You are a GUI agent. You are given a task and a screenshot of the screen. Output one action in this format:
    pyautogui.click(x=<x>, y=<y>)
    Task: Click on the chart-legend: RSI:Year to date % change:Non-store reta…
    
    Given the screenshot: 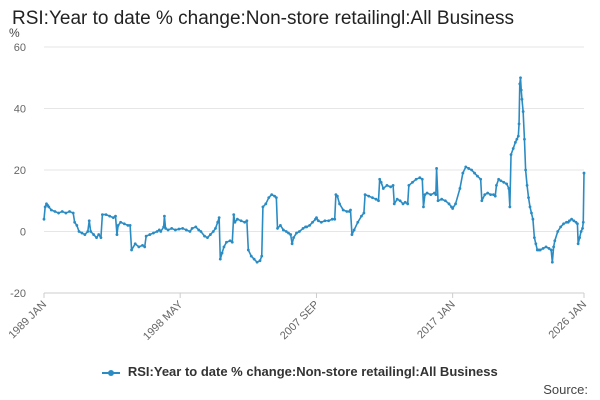 What is the action you would take?
    pyautogui.click(x=300, y=371)
    